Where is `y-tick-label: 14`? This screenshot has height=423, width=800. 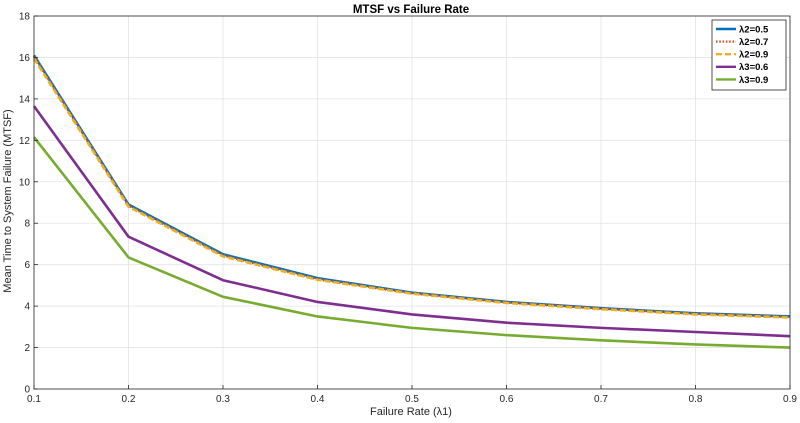
y-tick-label: 14 is located at coordinates (25, 99).